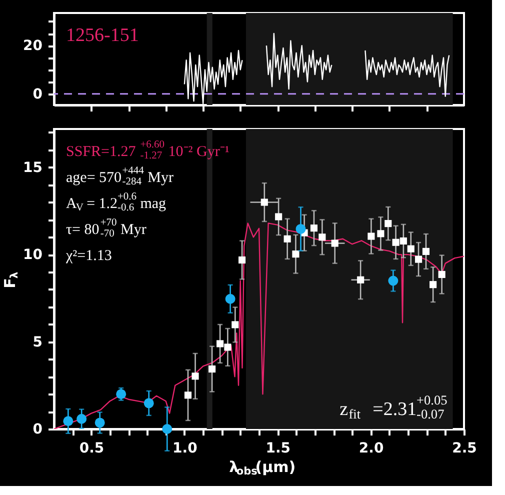  I want to click on x-tick-label: 1.5, so click(278, 448).